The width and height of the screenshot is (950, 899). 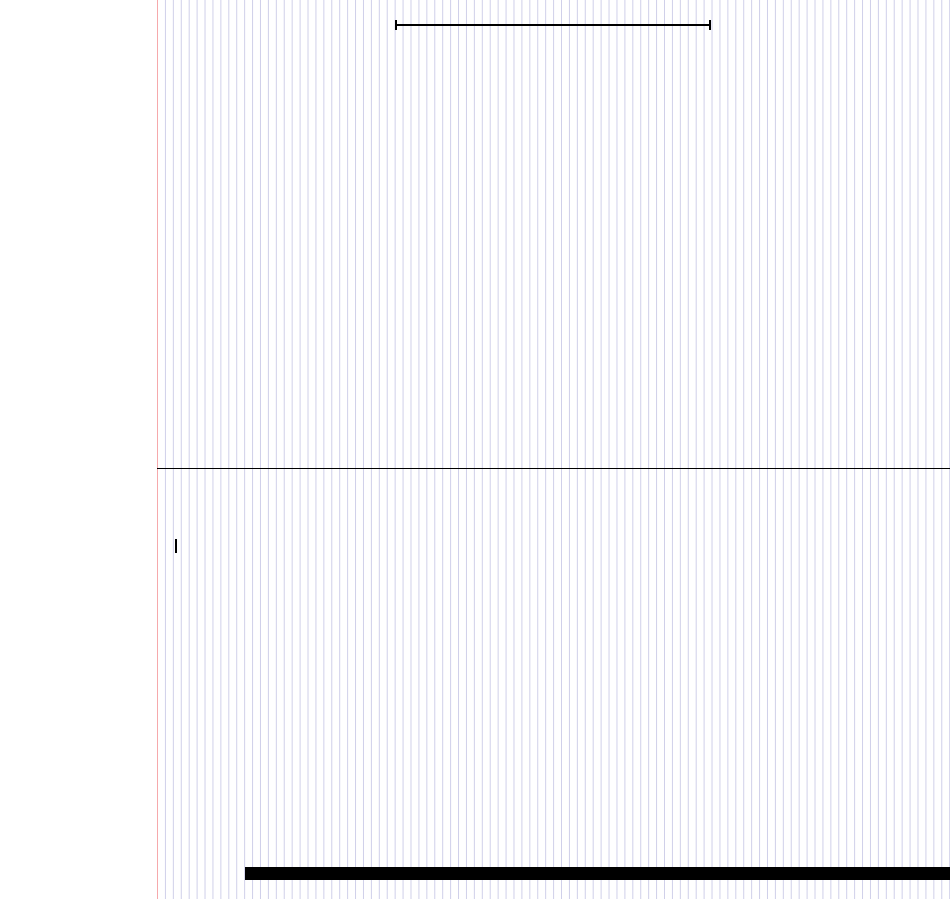 What do you see at coordinates (597, 873) in the screenshot?
I see `repeatmasker-element` at bounding box center [597, 873].